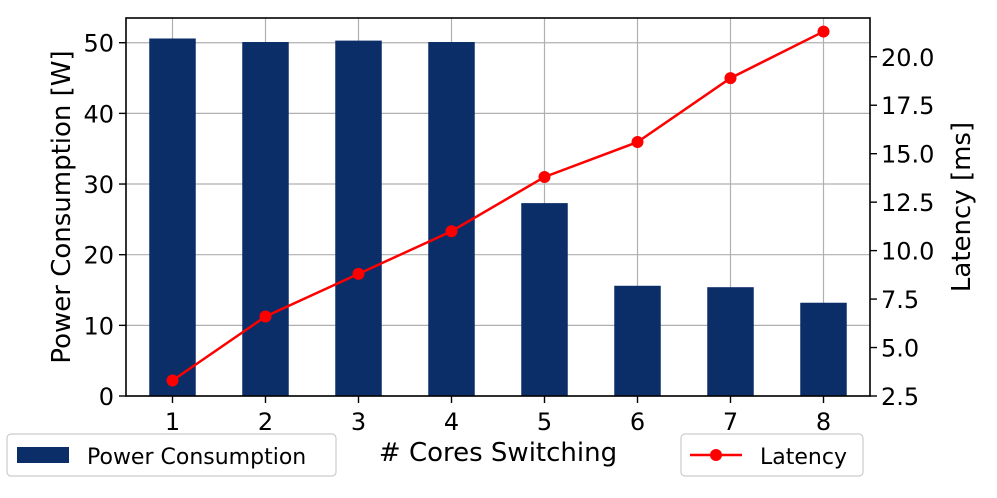  Describe the element at coordinates (716, 455) in the screenshot. I see `legend-marker-latency` at that location.